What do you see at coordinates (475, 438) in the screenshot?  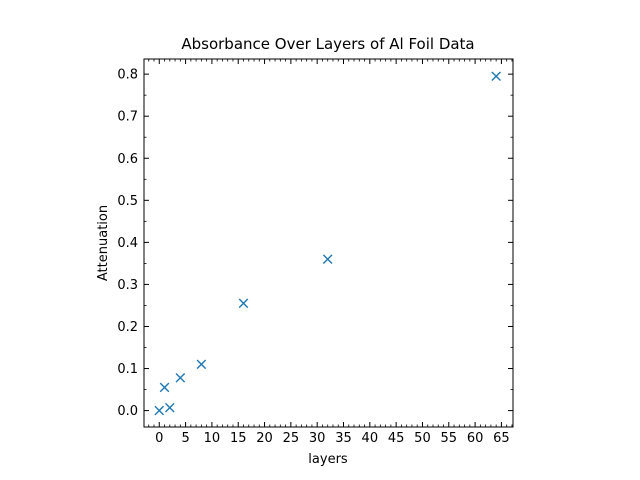 I see `x-tick-label: 60` at bounding box center [475, 438].